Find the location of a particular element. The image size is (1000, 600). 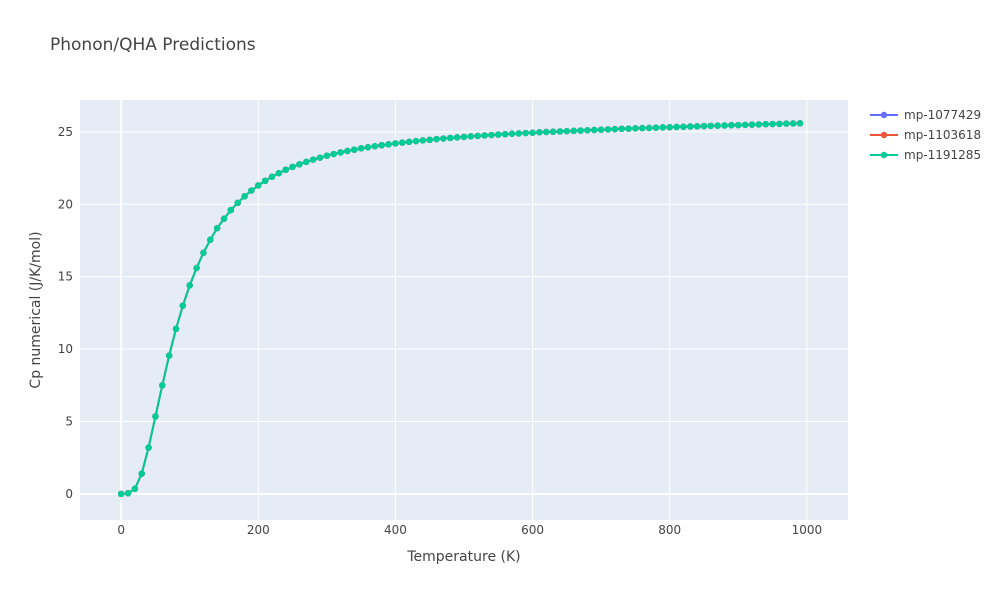

legend-item-mp-1191285: mp-1191285 is located at coordinates (925, 155).